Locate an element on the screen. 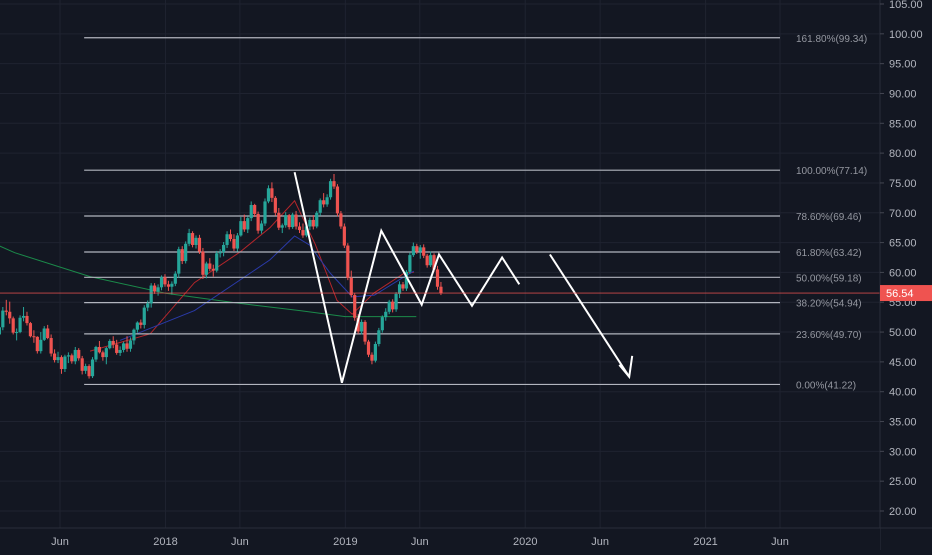 The width and height of the screenshot is (932, 555). time-axis: Jun 2018 Jun 2019 Jun 2020 Jun 2021 Jun is located at coordinates (466, 538).